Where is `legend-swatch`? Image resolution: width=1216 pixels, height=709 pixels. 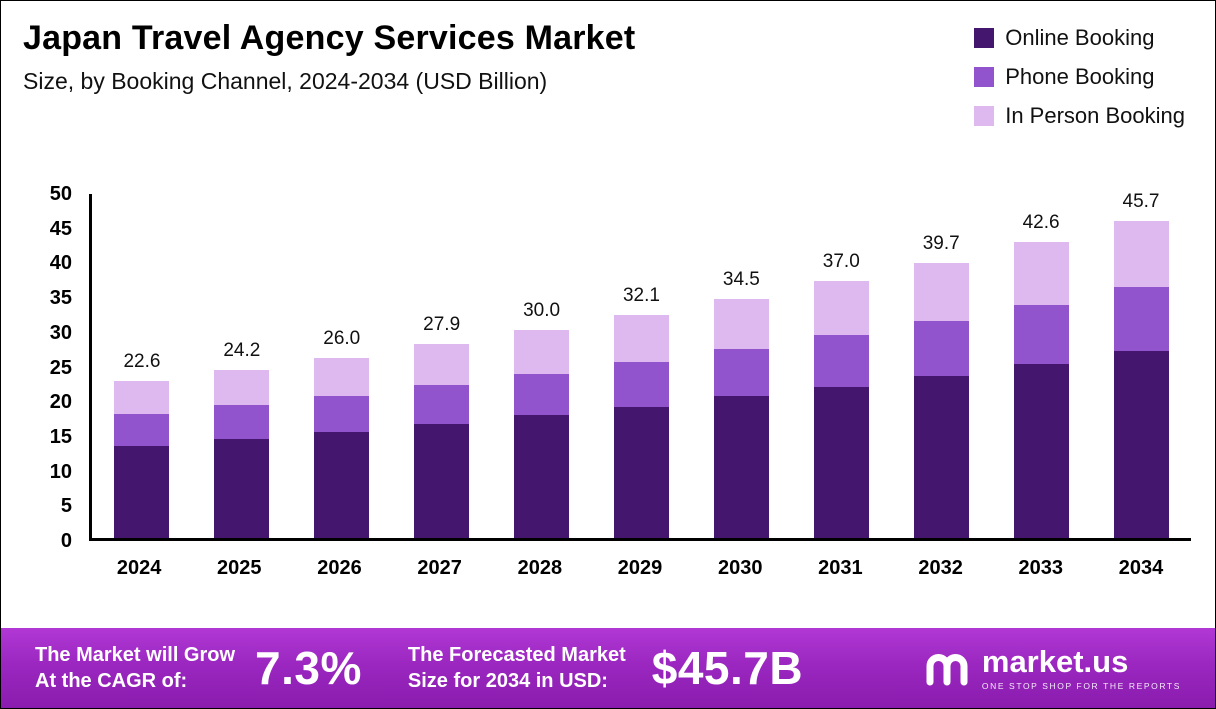
legend-swatch is located at coordinates (984, 38).